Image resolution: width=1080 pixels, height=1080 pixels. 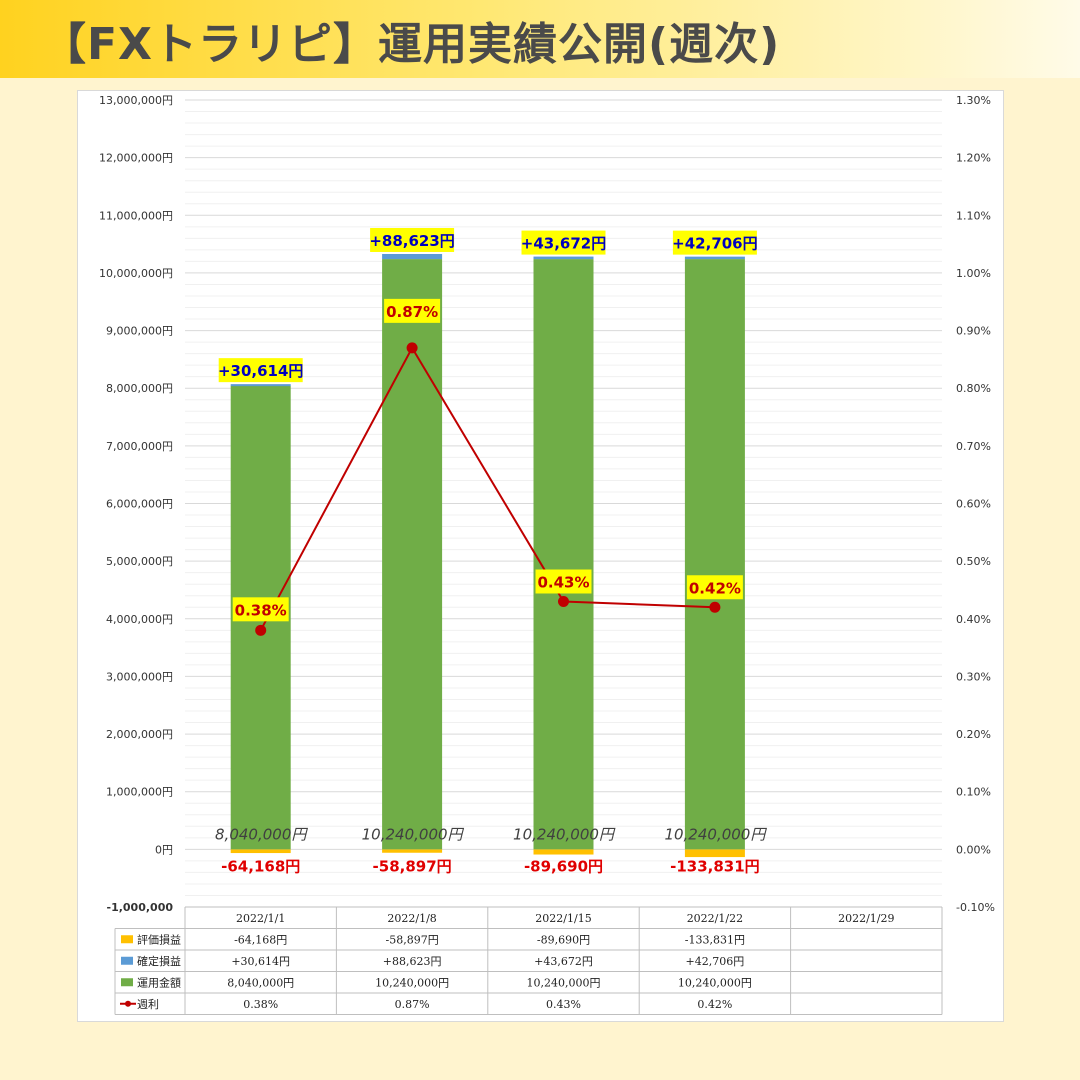 I want to click on table-cell: +43,672円, so click(x=563, y=961).